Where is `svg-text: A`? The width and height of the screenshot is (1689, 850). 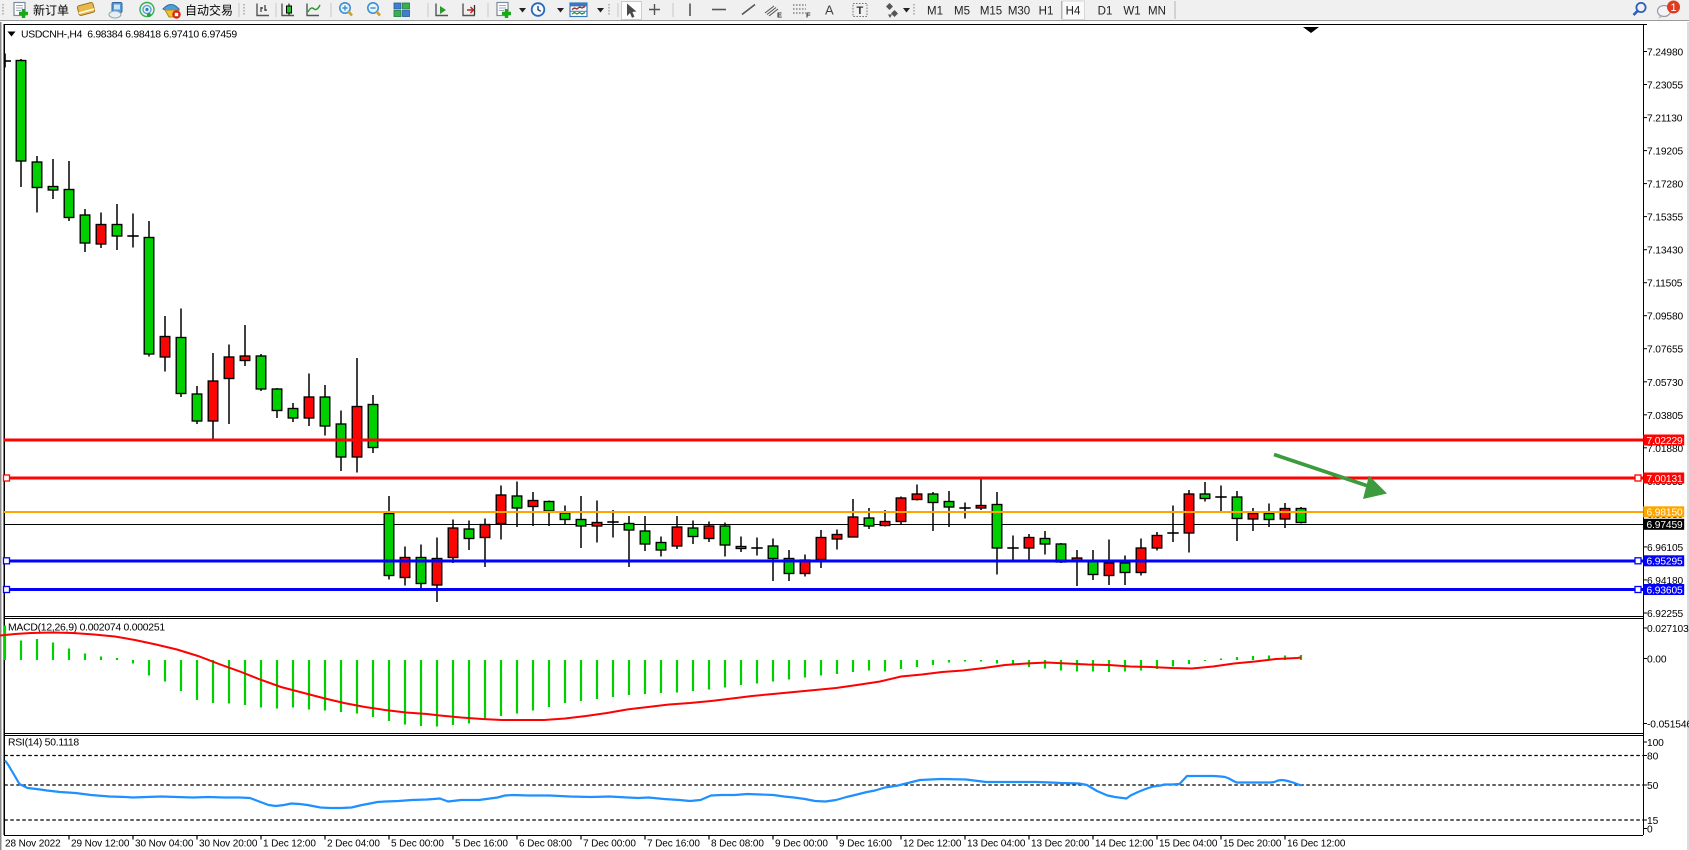
svg-text: A is located at coordinates (829, 10).